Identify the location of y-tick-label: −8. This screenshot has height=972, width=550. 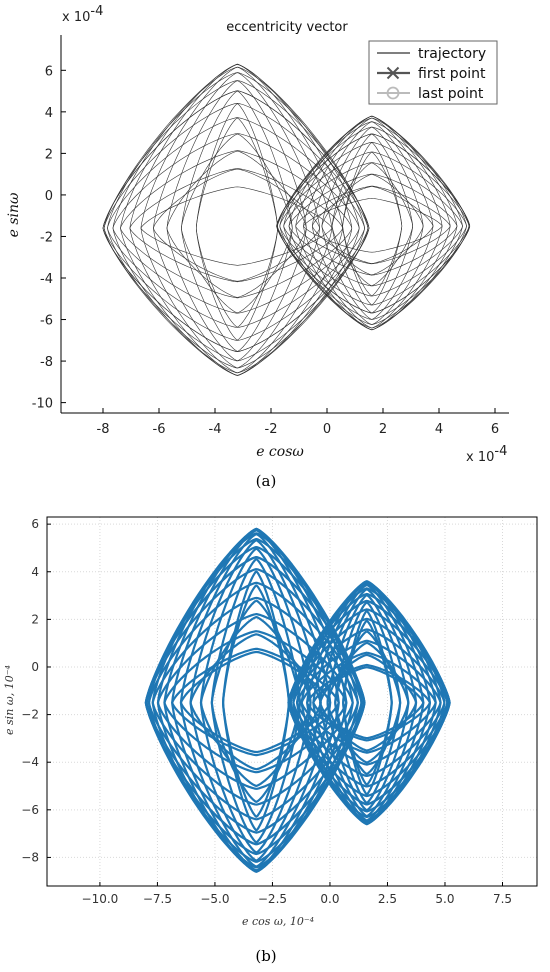
(30, 857).